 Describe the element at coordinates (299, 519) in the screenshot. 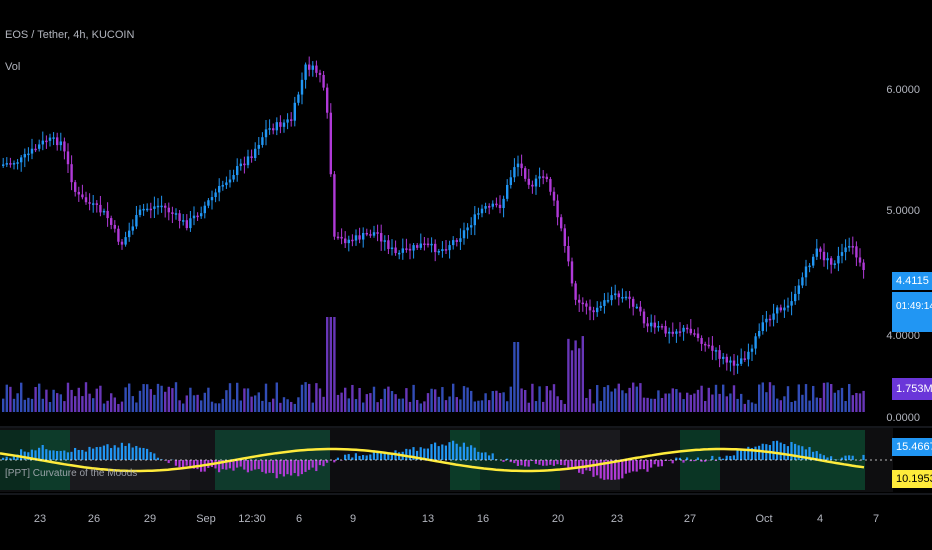

I see `time-tick: 6` at that location.